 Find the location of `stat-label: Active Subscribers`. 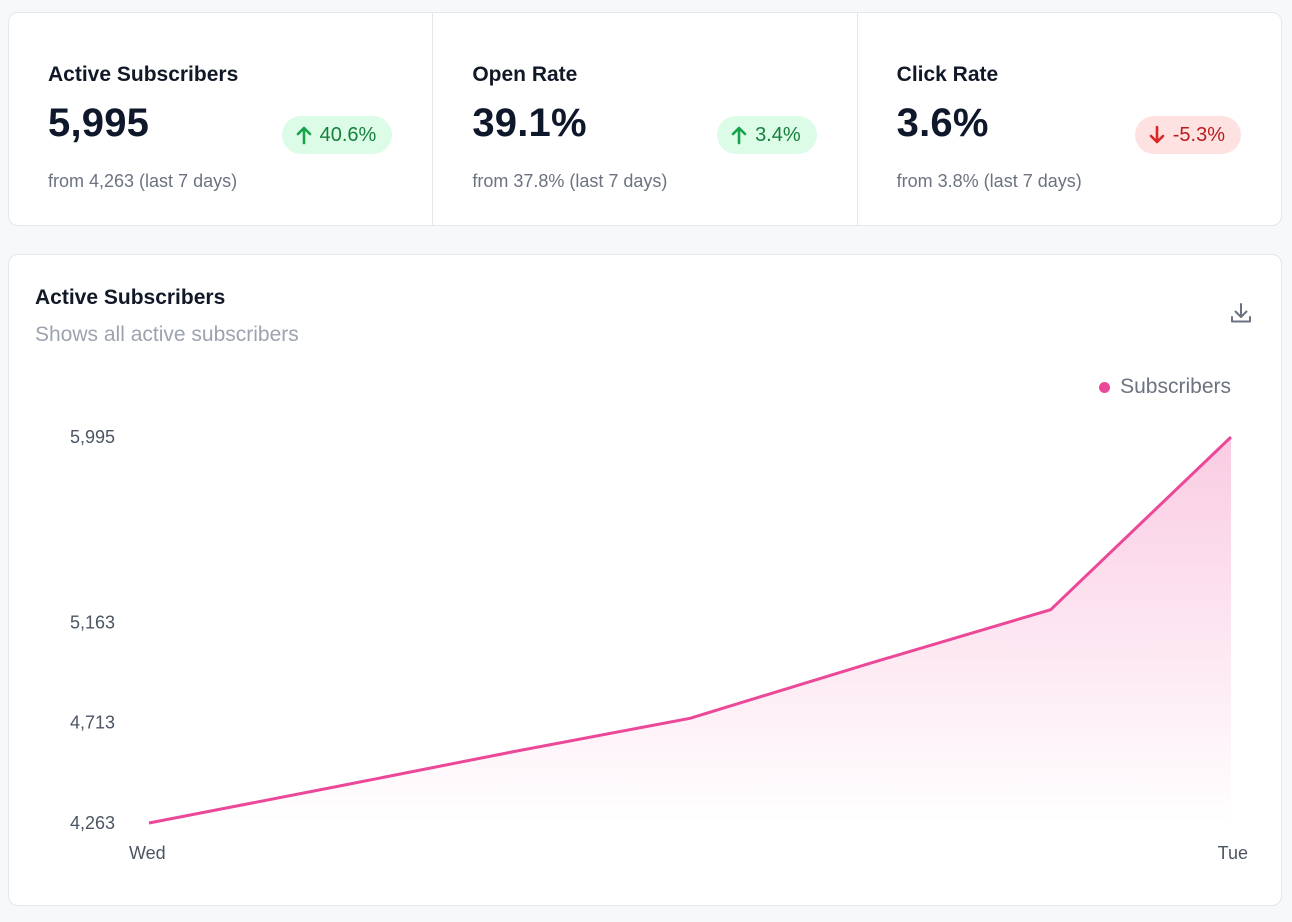

stat-label: Active Subscribers is located at coordinates (143, 74).